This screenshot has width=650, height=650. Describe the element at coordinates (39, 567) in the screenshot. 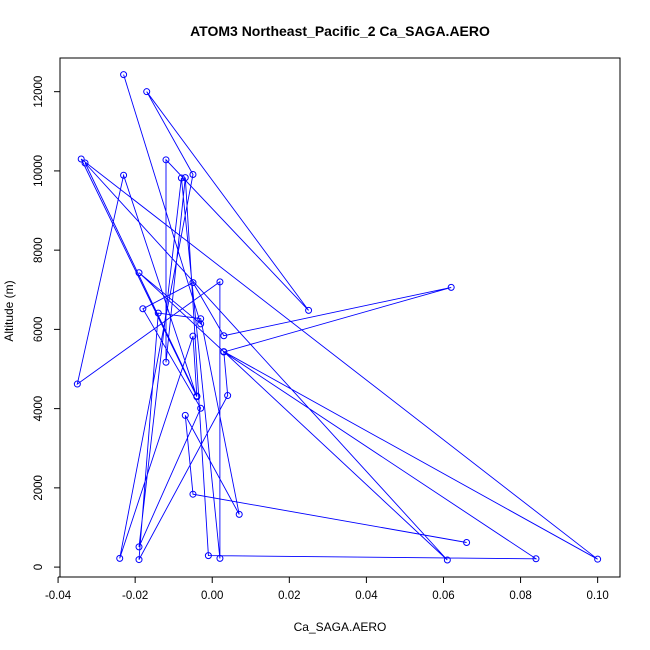

I see `y-tick-label: 0` at that location.